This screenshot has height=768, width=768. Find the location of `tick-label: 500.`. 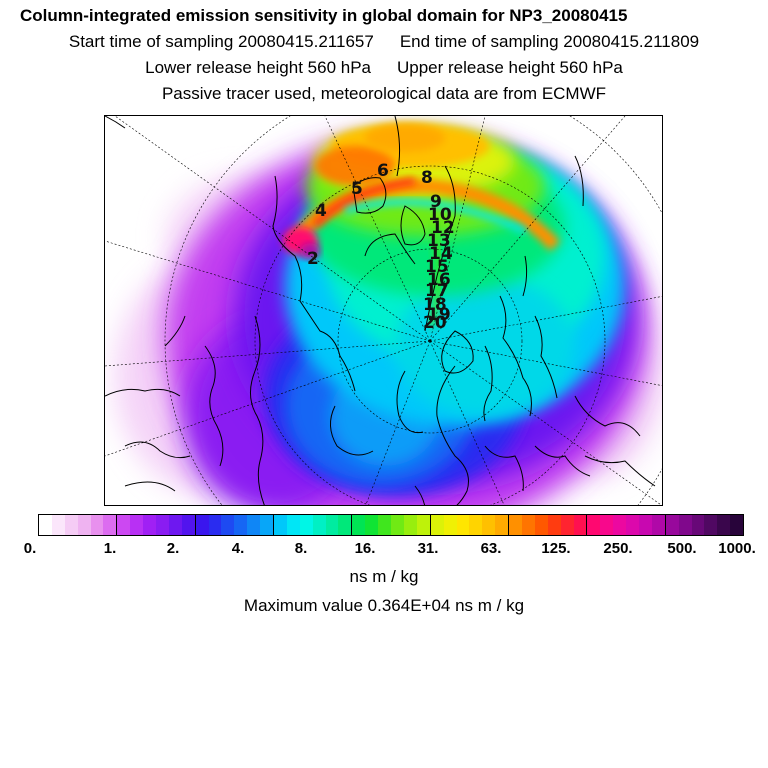

tick-label: 500. is located at coordinates (682, 548).